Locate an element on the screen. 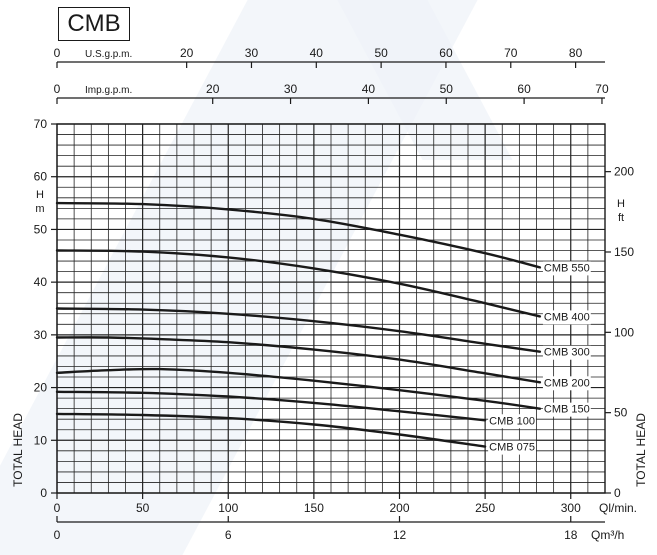  y-tick-label-right: 0 is located at coordinates (617, 493).